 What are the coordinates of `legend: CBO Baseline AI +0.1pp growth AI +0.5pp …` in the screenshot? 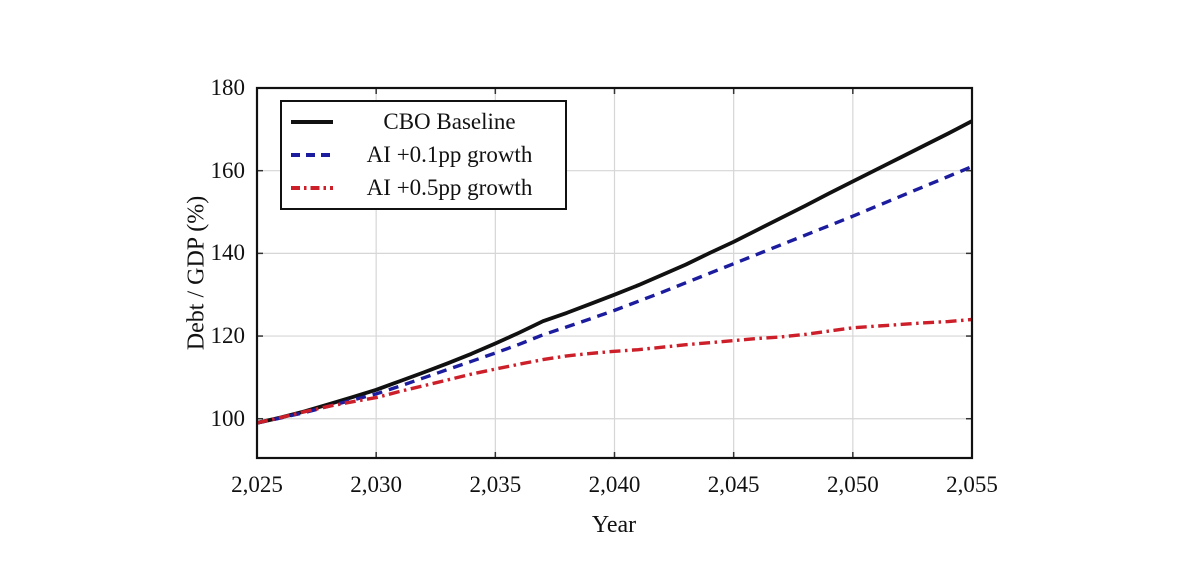 It's located at (423, 155).